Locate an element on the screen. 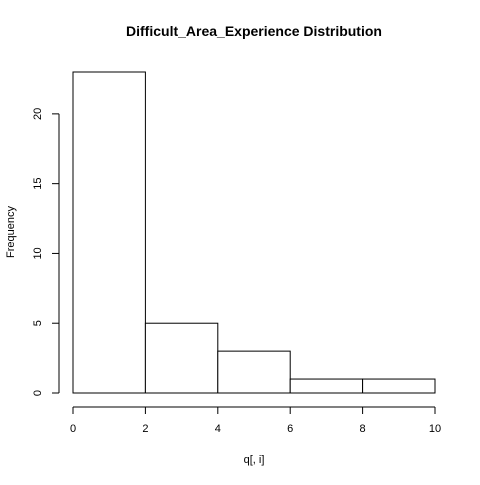 This screenshot has height=485, width=480. y-tick-label-0: 0 is located at coordinates (38, 393).